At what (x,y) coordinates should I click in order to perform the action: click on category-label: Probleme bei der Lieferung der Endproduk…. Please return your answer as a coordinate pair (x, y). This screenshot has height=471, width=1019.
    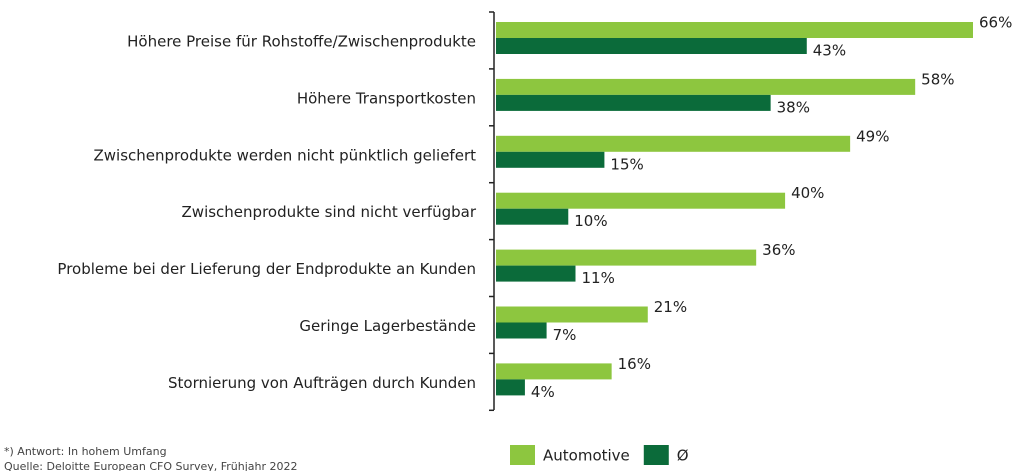
    Looking at the image, I should click on (266, 269).